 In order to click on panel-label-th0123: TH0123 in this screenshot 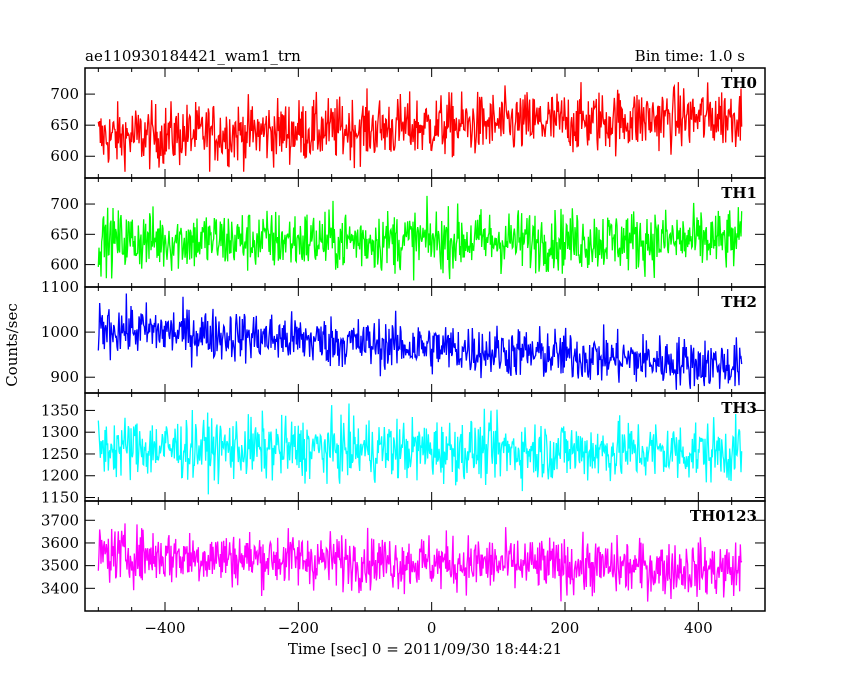, I will do `click(723, 516)`.